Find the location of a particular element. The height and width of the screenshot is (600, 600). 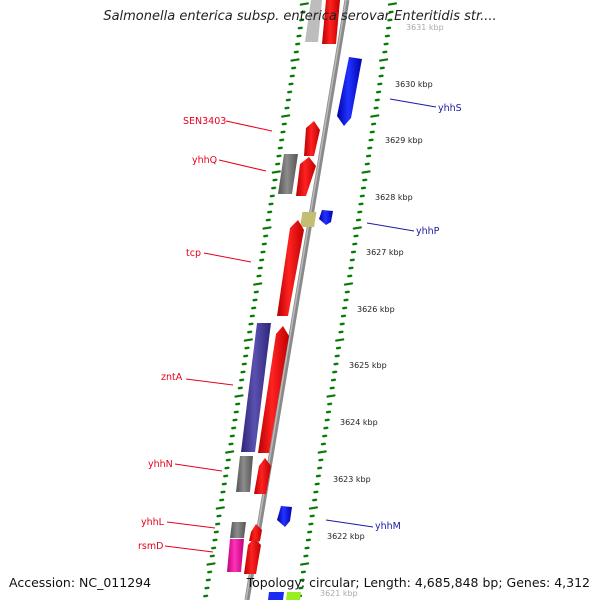

scale-label: 3626 kbp is located at coordinates (376, 309).